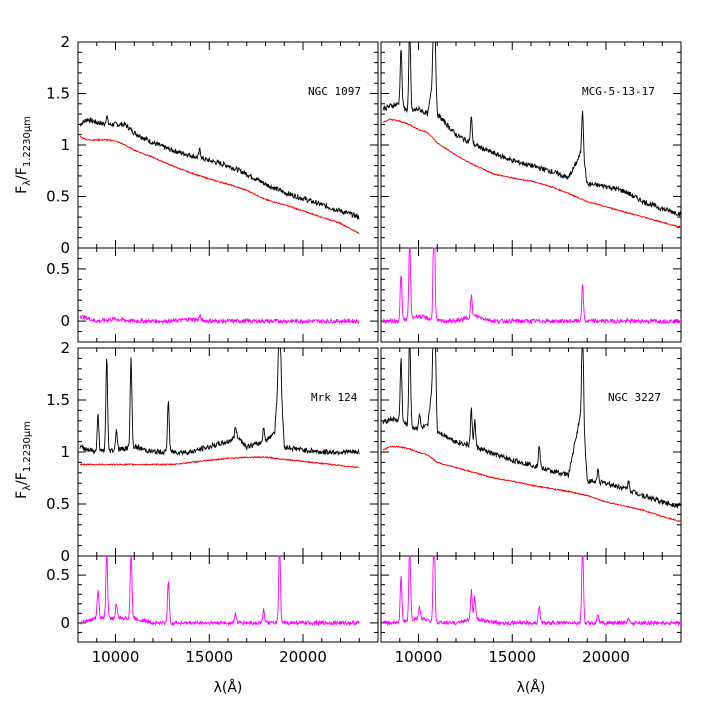 This screenshot has width=718, height=718. Describe the element at coordinates (618, 91) in the screenshot. I see `panel-label-mcg-5-13-17: MCG-5-13-17` at that location.